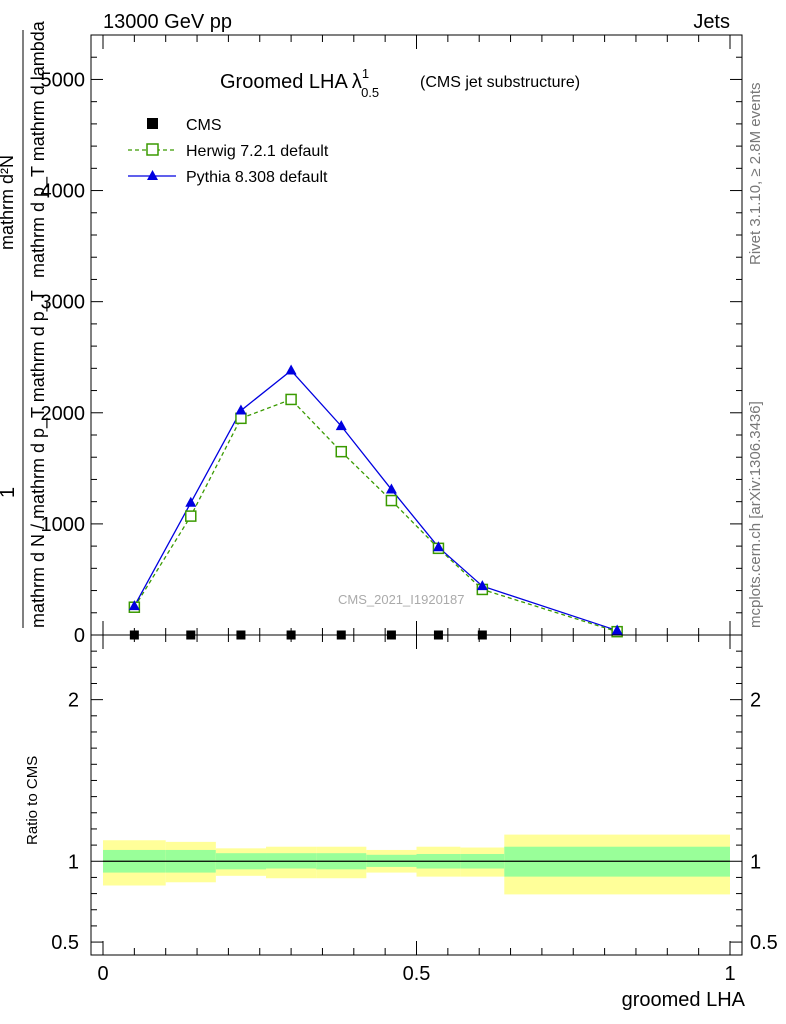 This screenshot has height=1024, width=786. Describe the element at coordinates (370, 92) in the screenshot. I see `title-sub: 0.5` at that location.